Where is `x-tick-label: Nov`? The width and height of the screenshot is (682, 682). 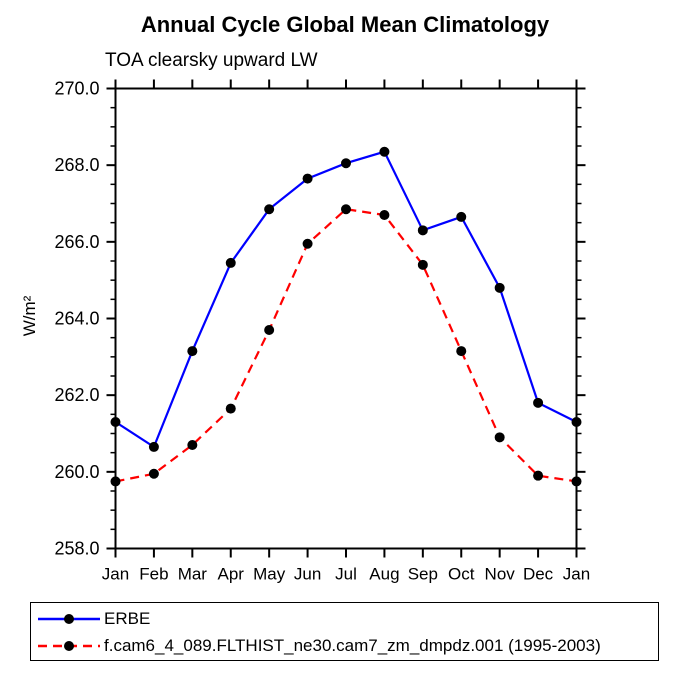 x-tick-label: Nov is located at coordinates (500, 574).